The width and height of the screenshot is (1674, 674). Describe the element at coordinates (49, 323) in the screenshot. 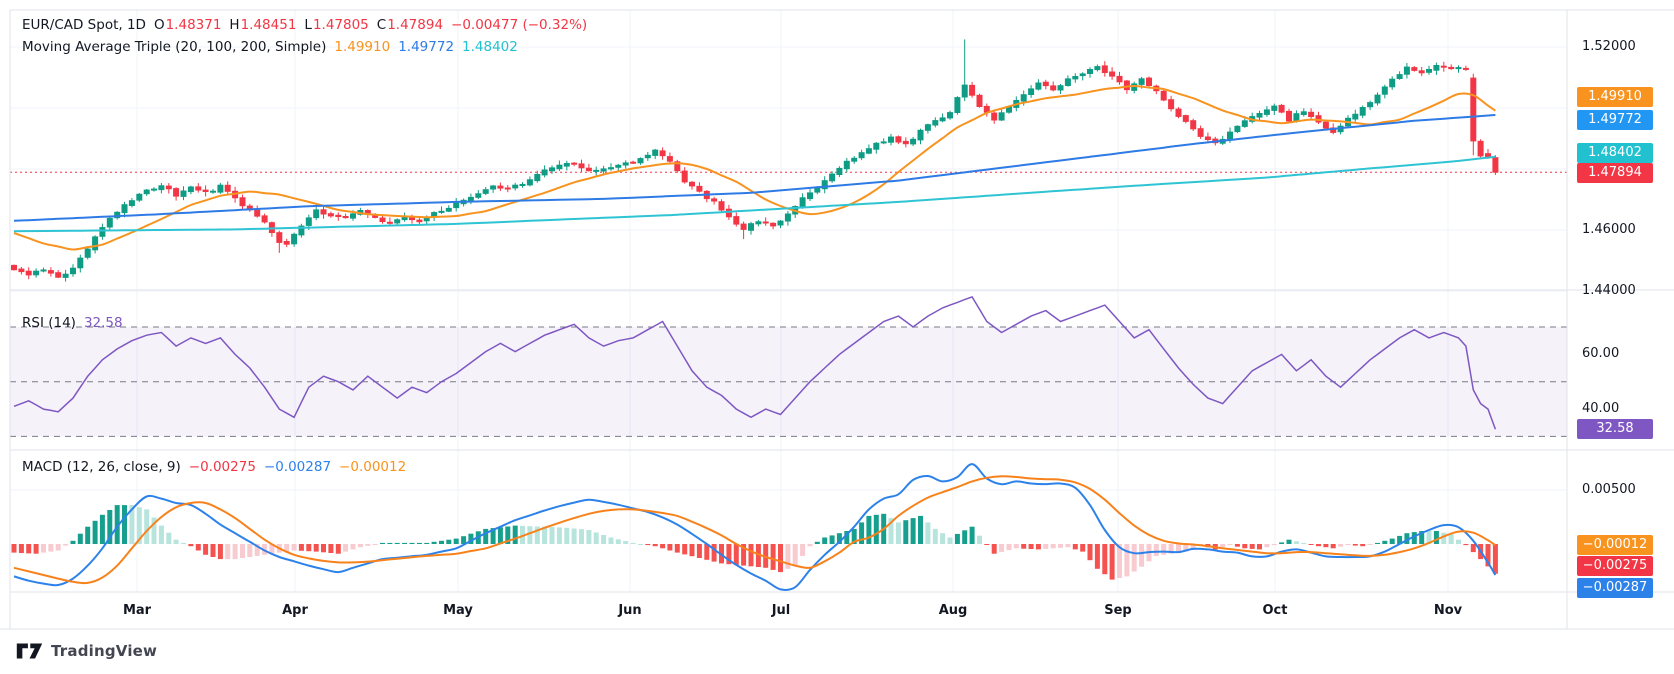

I see `rsi-indicator-title: RSI (14)` at that location.